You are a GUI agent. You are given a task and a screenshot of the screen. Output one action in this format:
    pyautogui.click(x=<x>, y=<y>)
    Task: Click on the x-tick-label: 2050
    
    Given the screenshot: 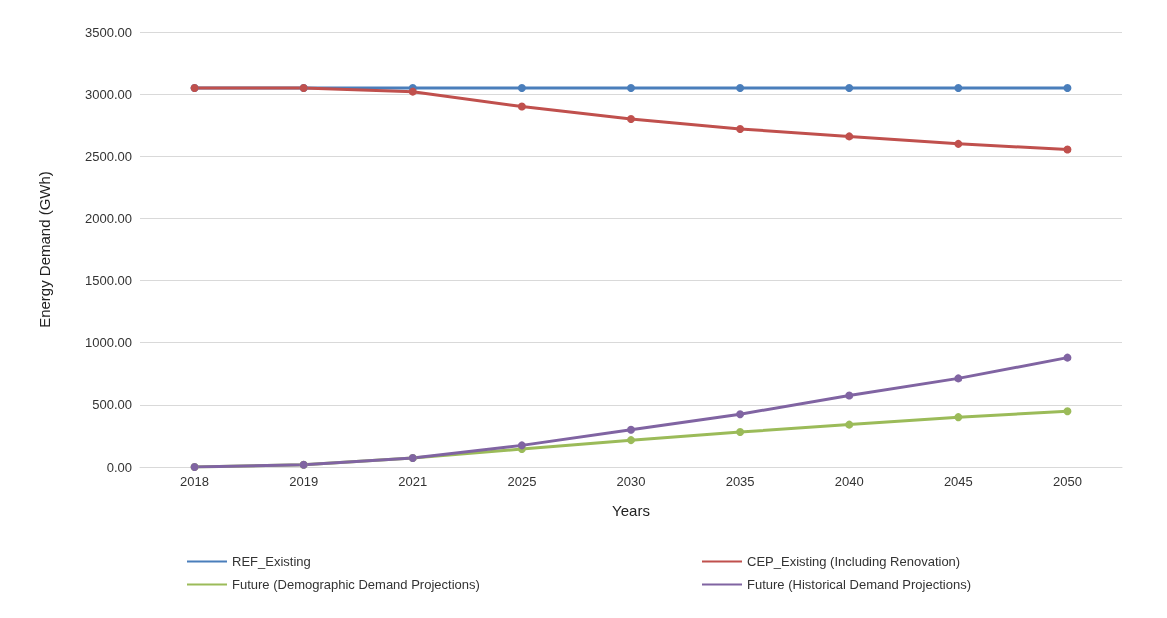 What is the action you would take?
    pyautogui.click(x=1067, y=481)
    